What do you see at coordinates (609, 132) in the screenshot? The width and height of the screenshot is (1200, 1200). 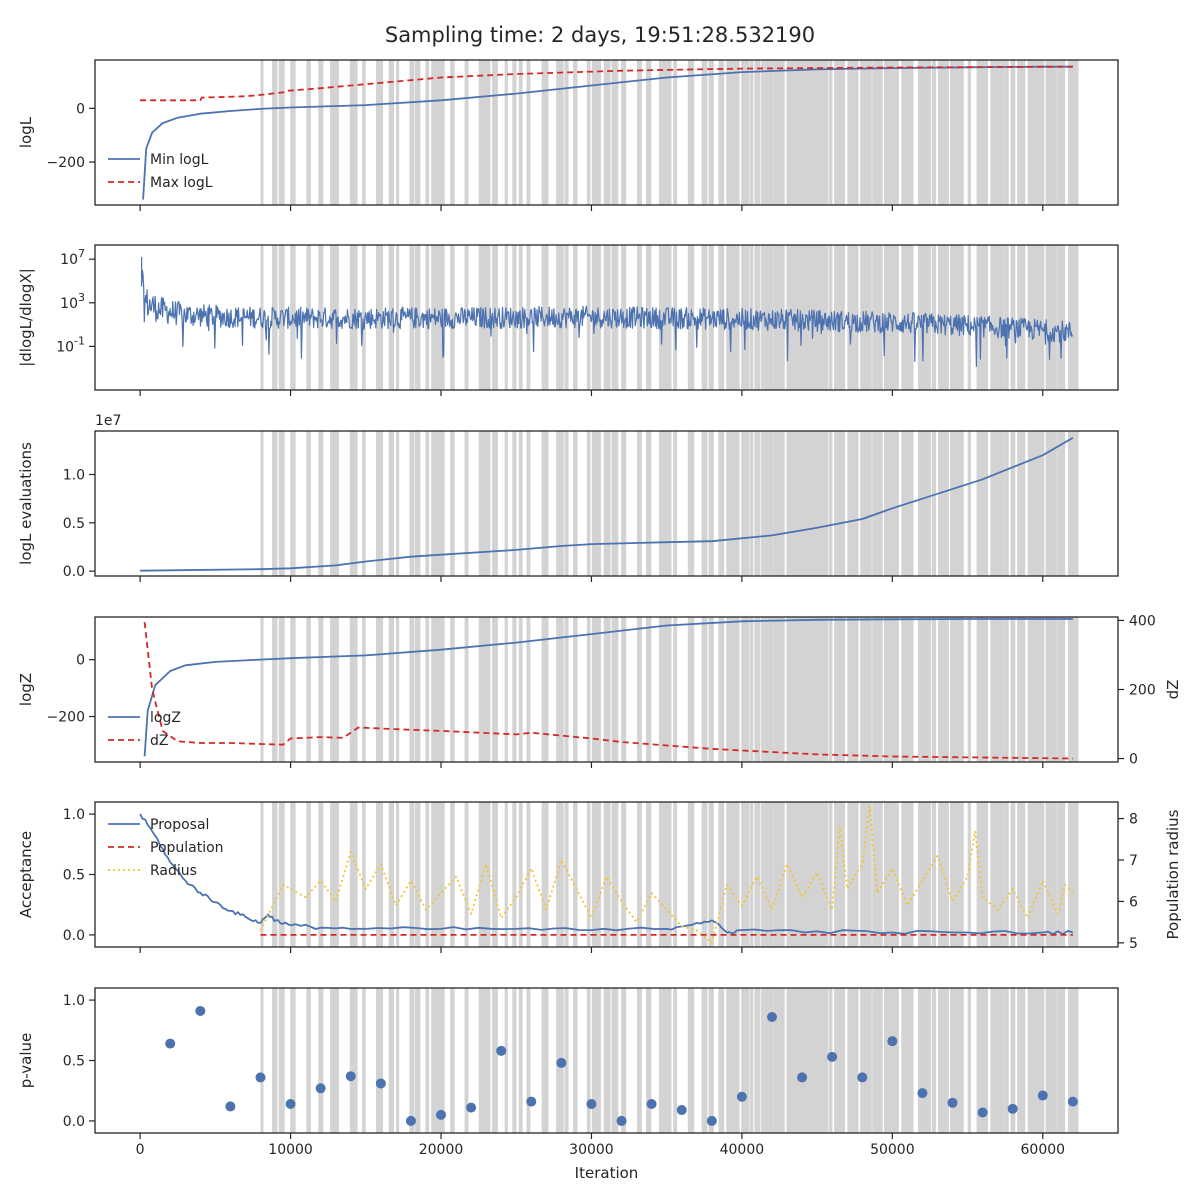 I see `plot-area-logL` at bounding box center [609, 132].